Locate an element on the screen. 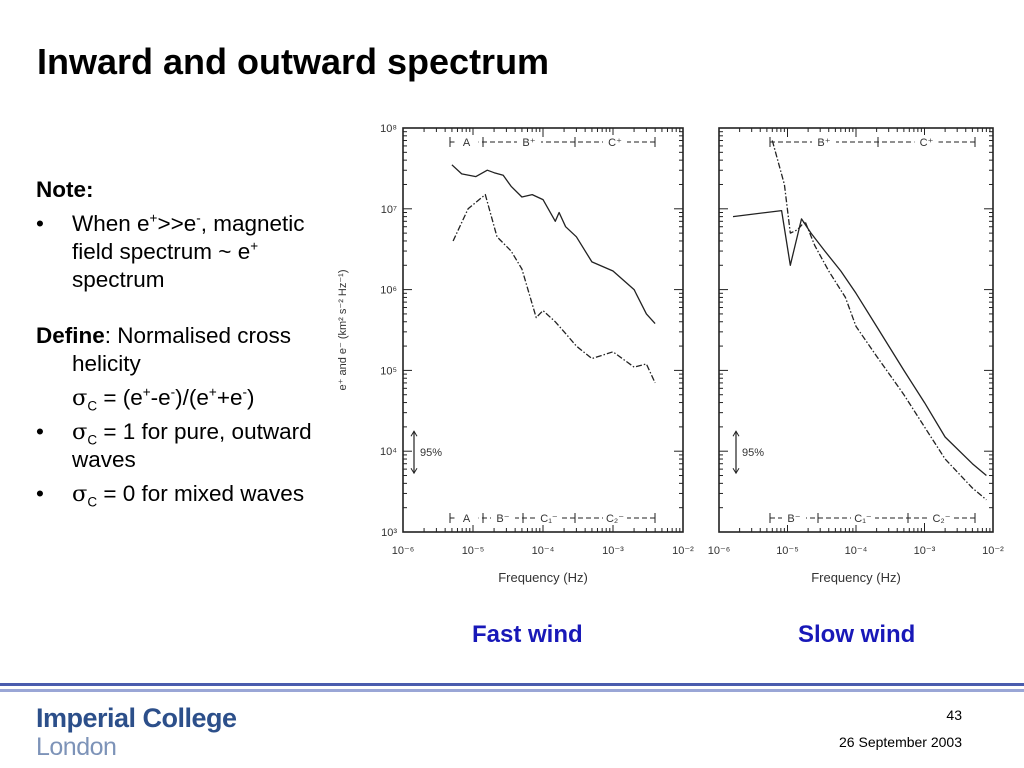  bullet-item-2: • σC = 1 for pure, outward waves is located at coordinates (174, 445).